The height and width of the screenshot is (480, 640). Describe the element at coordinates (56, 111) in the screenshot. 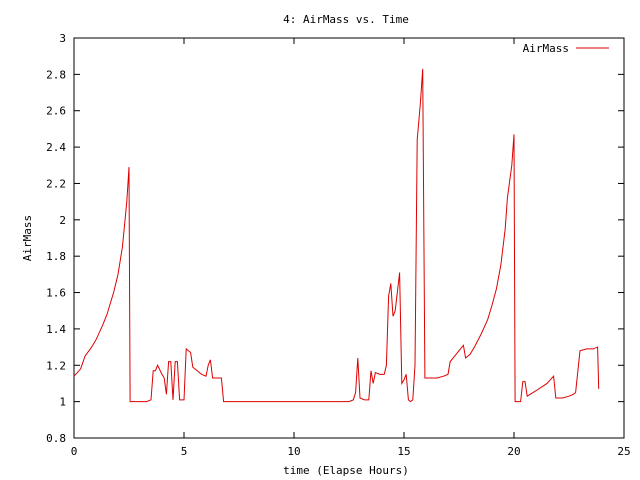

I see `y-tick-label: 2.6` at that location.